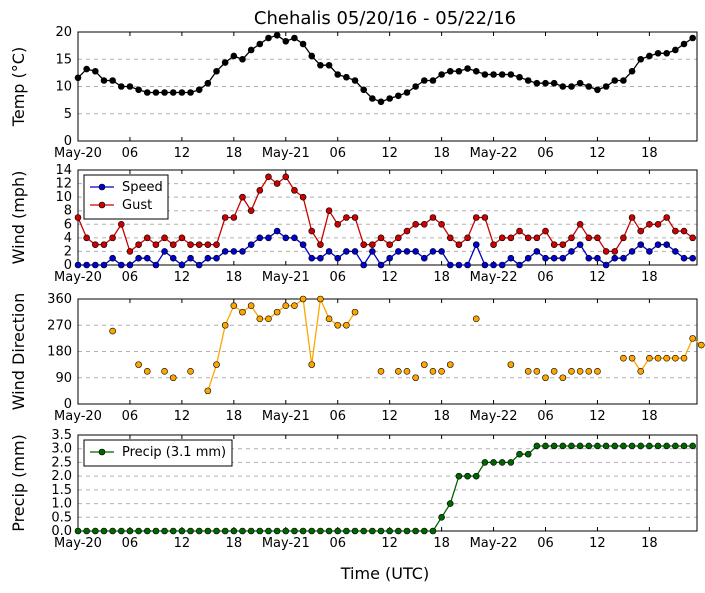  Describe the element at coordinates (137, 205) in the screenshot. I see `legend-label: Gust` at that location.